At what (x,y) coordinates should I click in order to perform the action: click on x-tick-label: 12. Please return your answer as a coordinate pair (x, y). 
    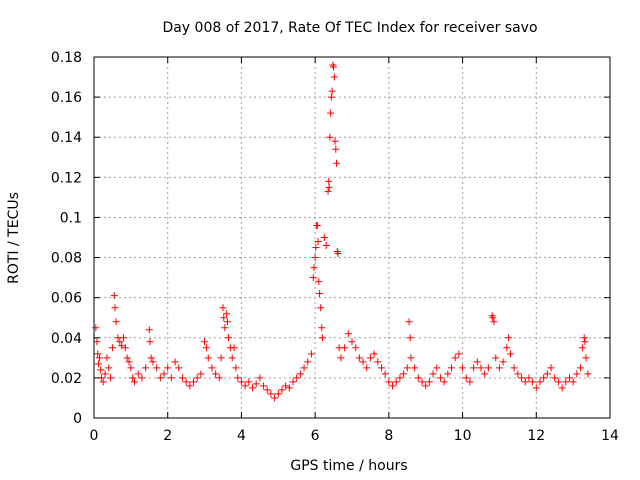
    Looking at the image, I should click on (536, 436).